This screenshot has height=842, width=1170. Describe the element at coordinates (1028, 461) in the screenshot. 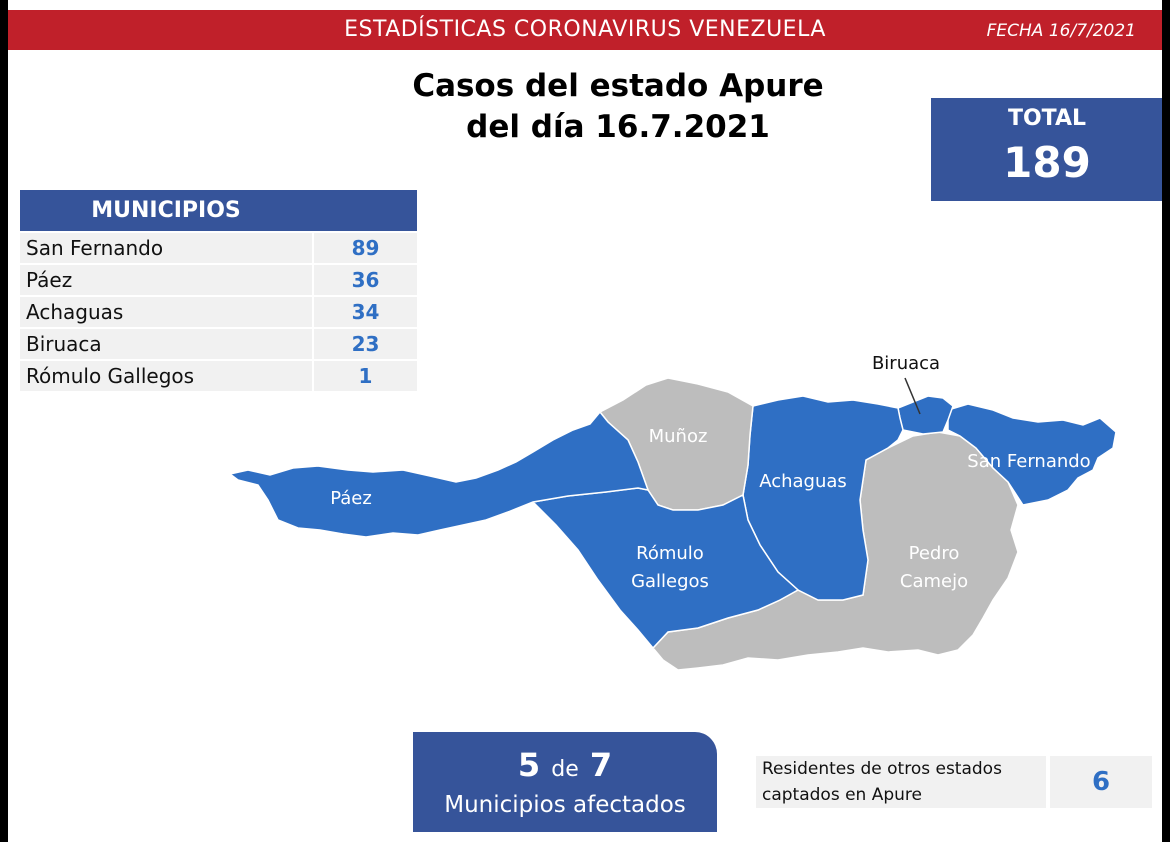

I see `label-san-fernando: San Fernando` at that location.